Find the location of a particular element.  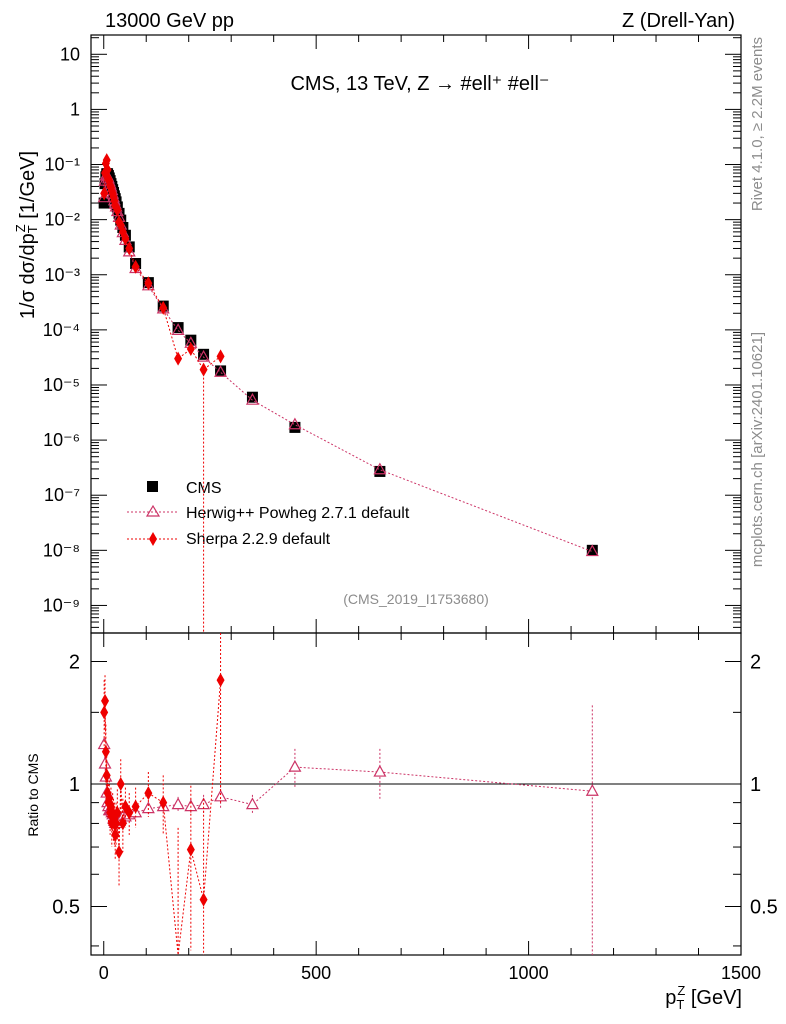

y-tick-label: 10⁻⁸ is located at coordinates (61, 550).